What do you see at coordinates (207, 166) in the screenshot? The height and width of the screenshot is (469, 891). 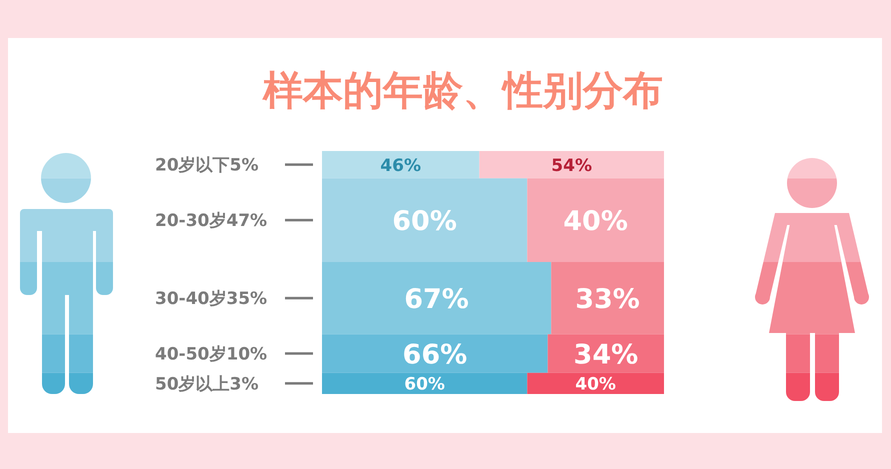 I see `y-tick-label: 20岁以下5%` at bounding box center [207, 166].